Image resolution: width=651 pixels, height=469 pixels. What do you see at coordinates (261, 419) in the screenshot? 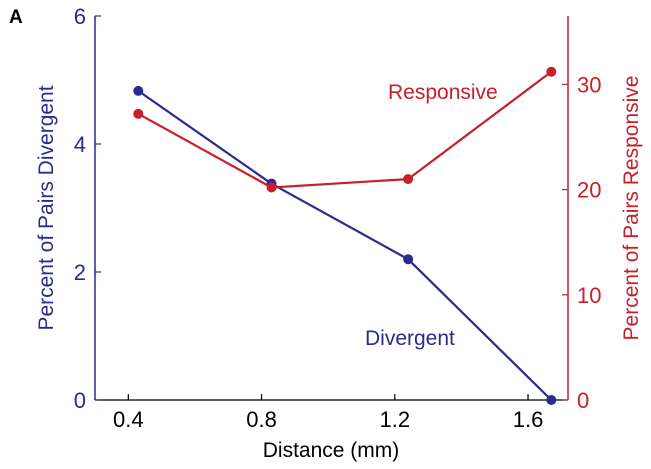
I see `x-tick-label: 0.8` at bounding box center [261, 419].